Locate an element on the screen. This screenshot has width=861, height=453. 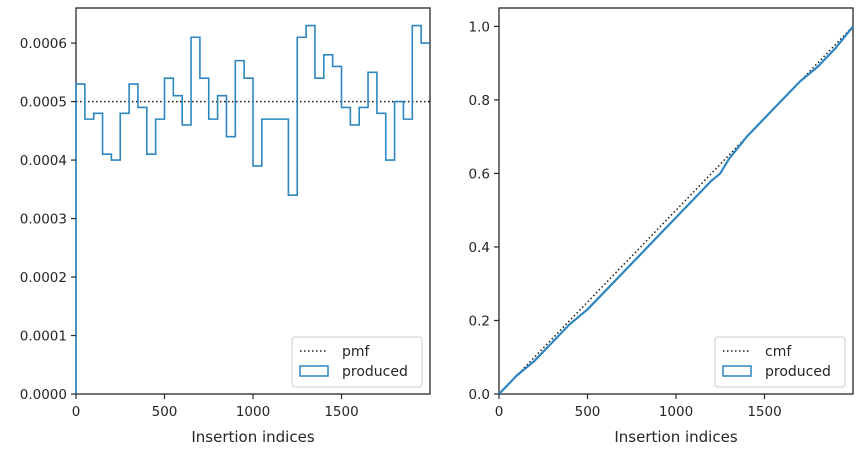
y-tick-label: 0.0002 is located at coordinates (43, 278).